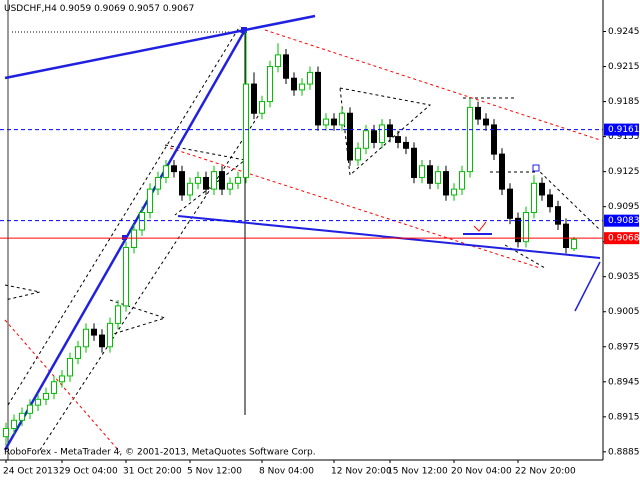 This screenshot has width=640, height=484. Describe the element at coordinates (624, 67) in the screenshot. I see `y-tick-label: 0.9215` at that location.